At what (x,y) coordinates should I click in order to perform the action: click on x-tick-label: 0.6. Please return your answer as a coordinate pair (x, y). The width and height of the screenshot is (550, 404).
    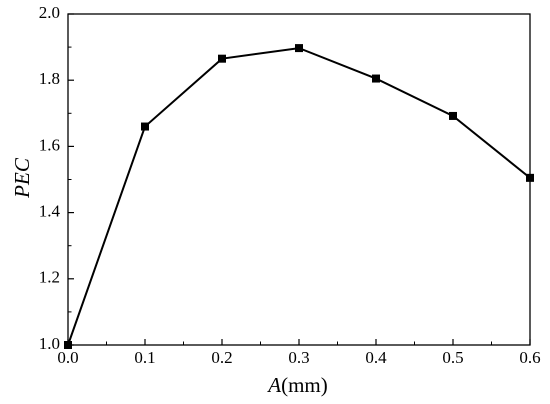
    Looking at the image, I should click on (529, 357).